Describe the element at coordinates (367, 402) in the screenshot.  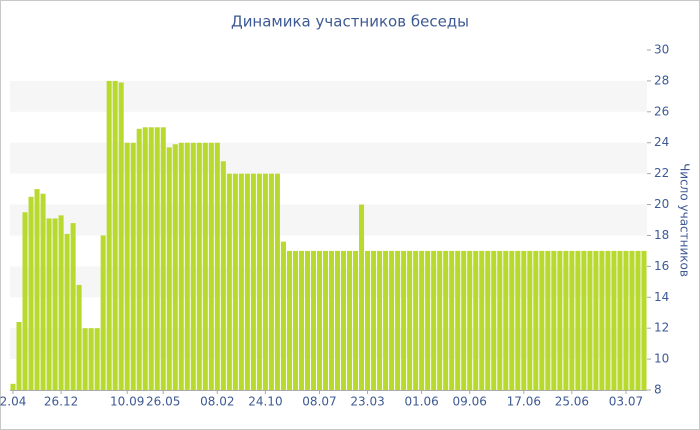
I see `x-tick-label: 23.03` at that location.